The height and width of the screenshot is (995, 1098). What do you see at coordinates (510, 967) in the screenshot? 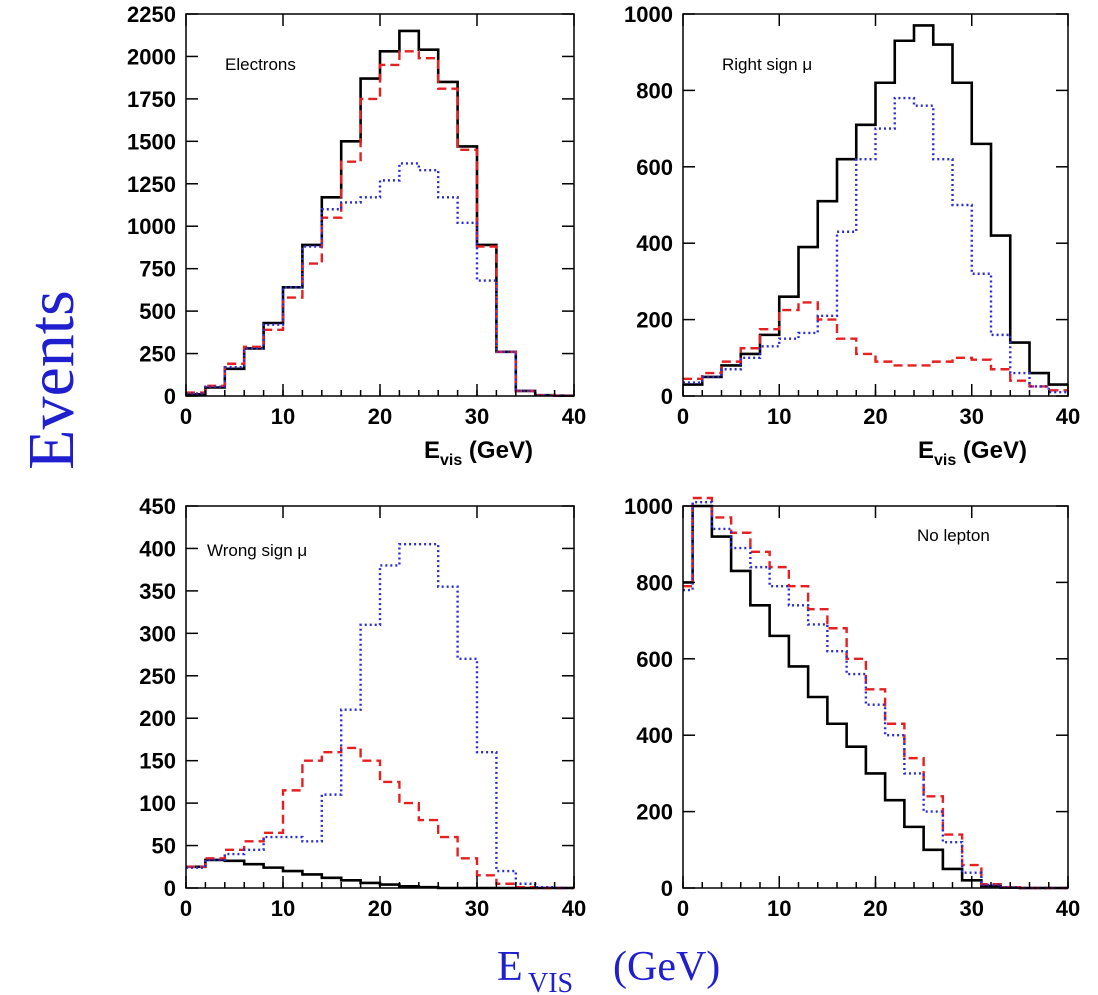
I see `x-axis-title-main: E` at bounding box center [510, 967].